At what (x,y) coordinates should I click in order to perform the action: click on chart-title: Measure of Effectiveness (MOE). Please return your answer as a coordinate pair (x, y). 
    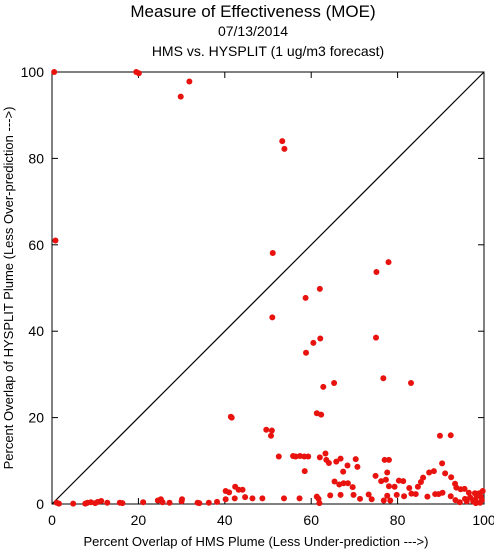
    Looking at the image, I should click on (252, 11).